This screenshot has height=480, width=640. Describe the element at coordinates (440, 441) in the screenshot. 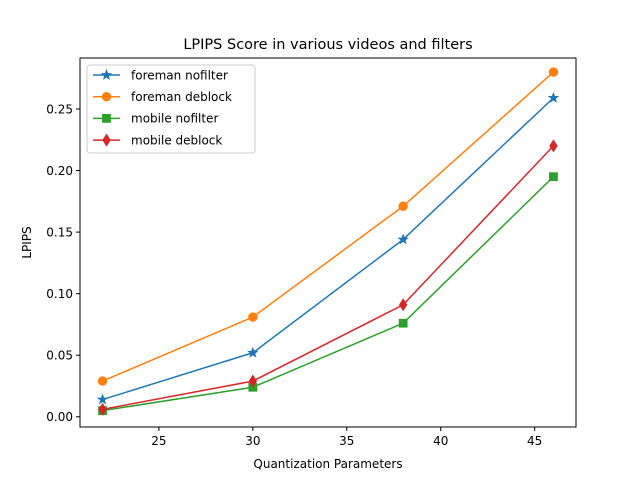

I see `x-tick-label: 40` at that location.